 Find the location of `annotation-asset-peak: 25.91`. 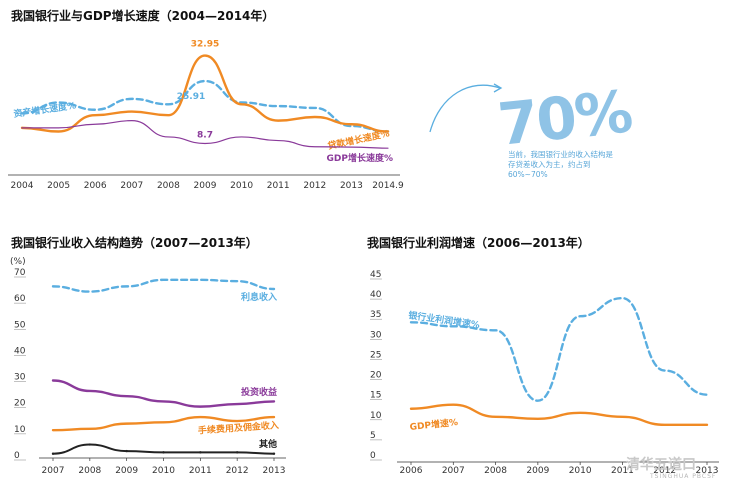

annotation-asset-peak: 25.91 is located at coordinates (191, 97).